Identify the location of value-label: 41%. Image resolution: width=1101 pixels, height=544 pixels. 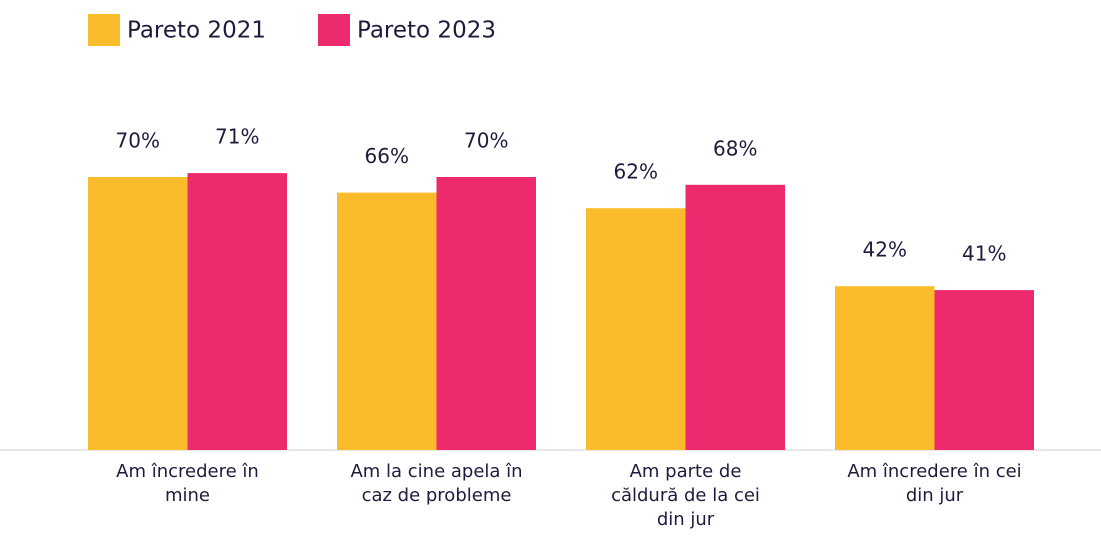
(984, 254).